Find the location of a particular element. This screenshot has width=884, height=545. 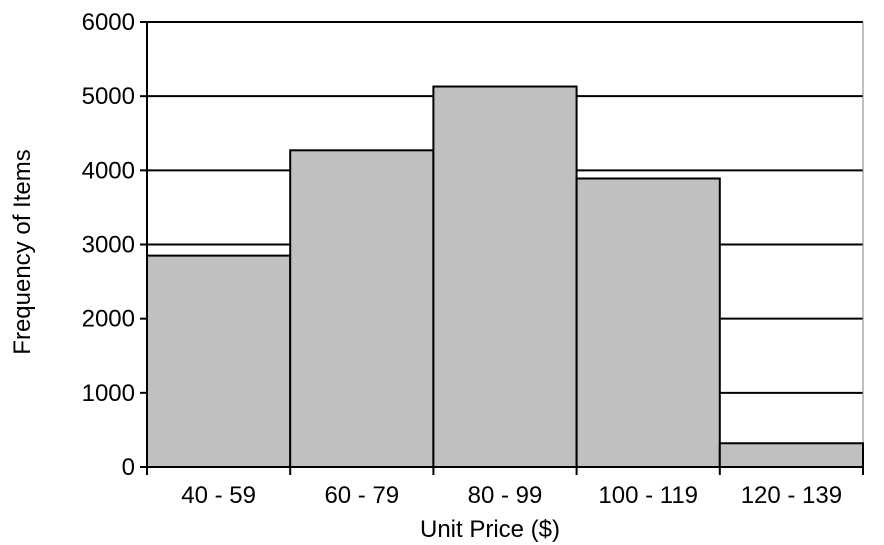

y-tick-label: 6000 is located at coordinates (108, 22).